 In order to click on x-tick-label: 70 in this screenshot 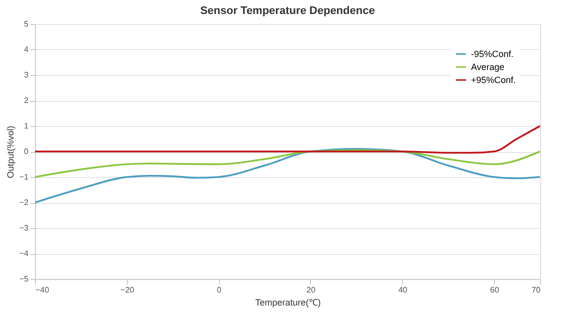, I will do `click(537, 290)`.